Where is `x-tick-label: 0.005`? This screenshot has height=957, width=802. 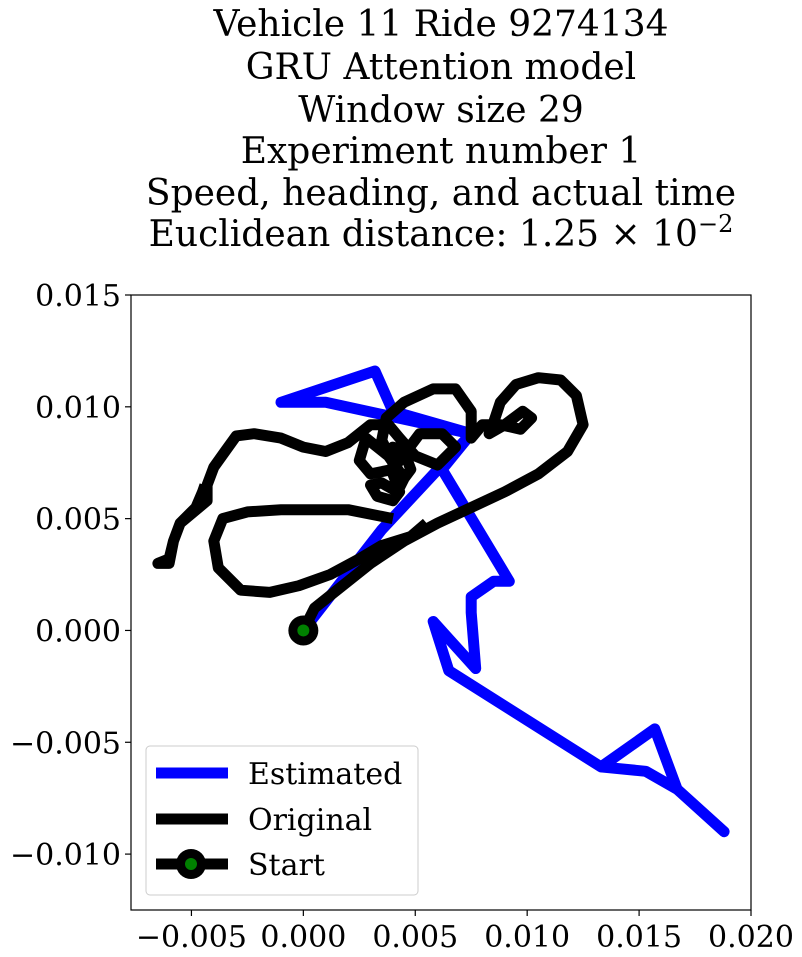 x-tick-label: 0.005 is located at coordinates (415, 937).